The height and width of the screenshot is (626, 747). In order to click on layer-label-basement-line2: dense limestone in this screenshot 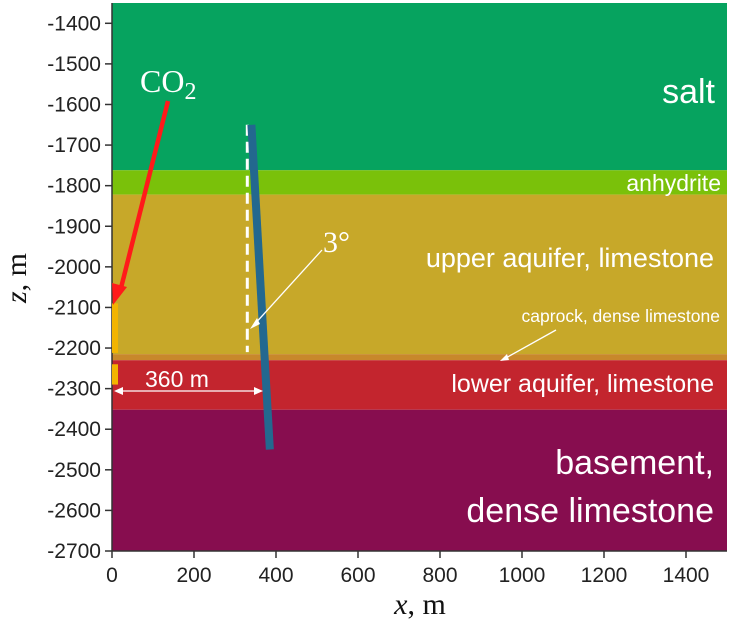, I will do `click(590, 511)`.